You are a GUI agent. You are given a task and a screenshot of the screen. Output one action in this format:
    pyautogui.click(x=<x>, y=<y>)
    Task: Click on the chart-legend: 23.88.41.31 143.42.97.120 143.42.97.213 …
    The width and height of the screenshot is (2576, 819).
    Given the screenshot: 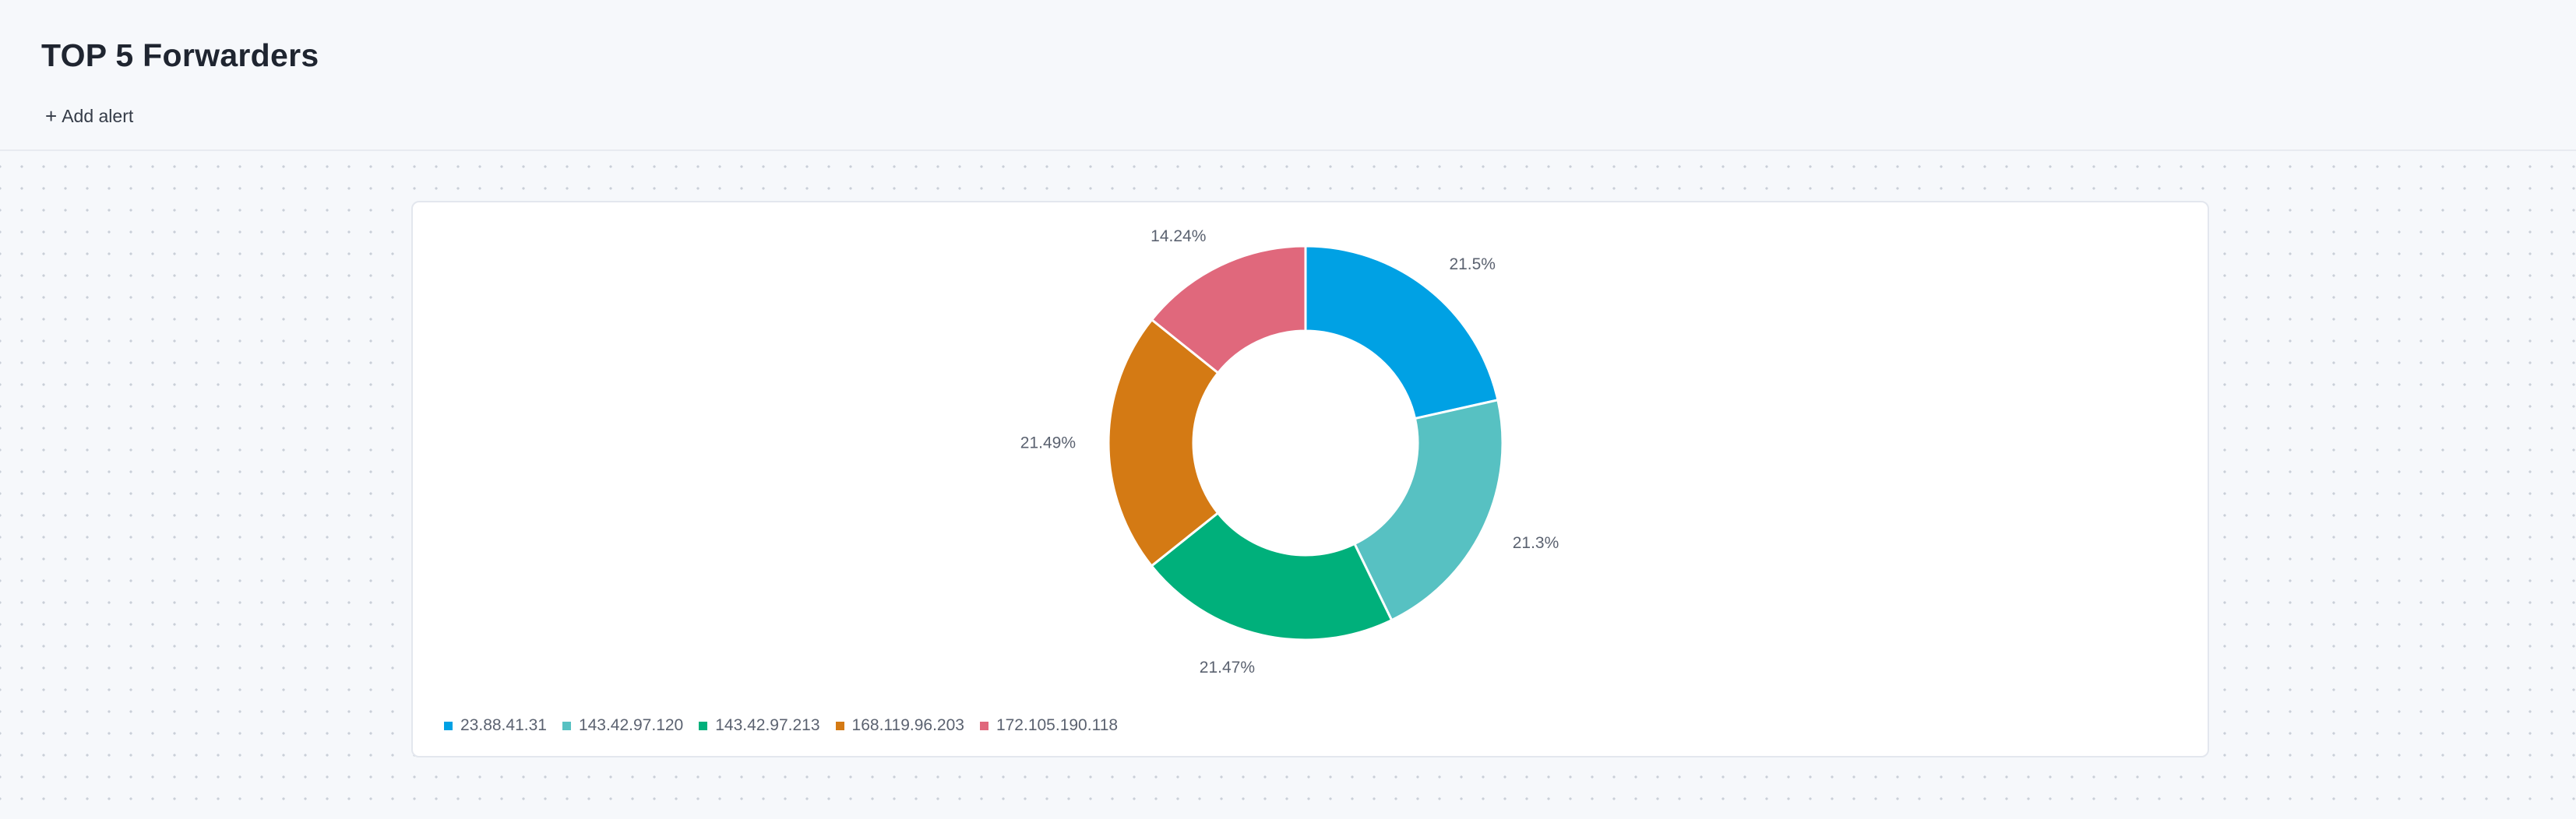 What is the action you would take?
    pyautogui.click(x=781, y=725)
    